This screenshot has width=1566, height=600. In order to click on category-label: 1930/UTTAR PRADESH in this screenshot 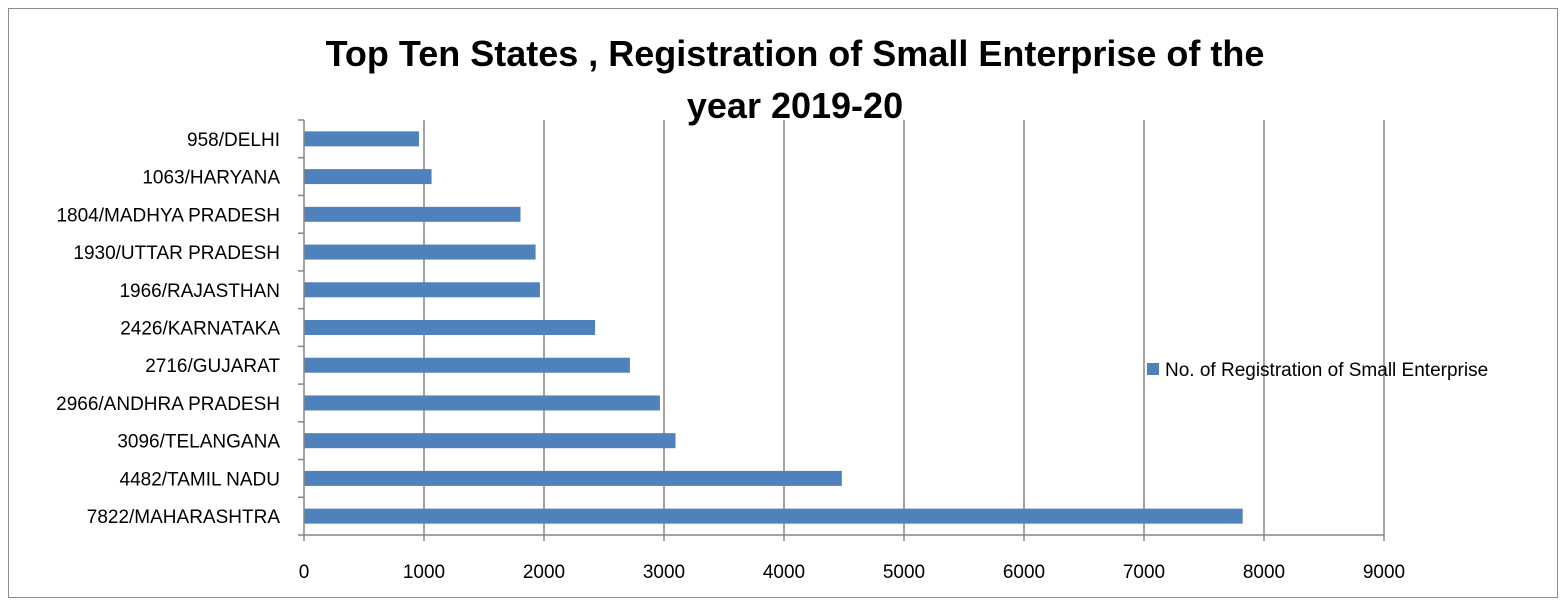, I will do `click(176, 253)`.